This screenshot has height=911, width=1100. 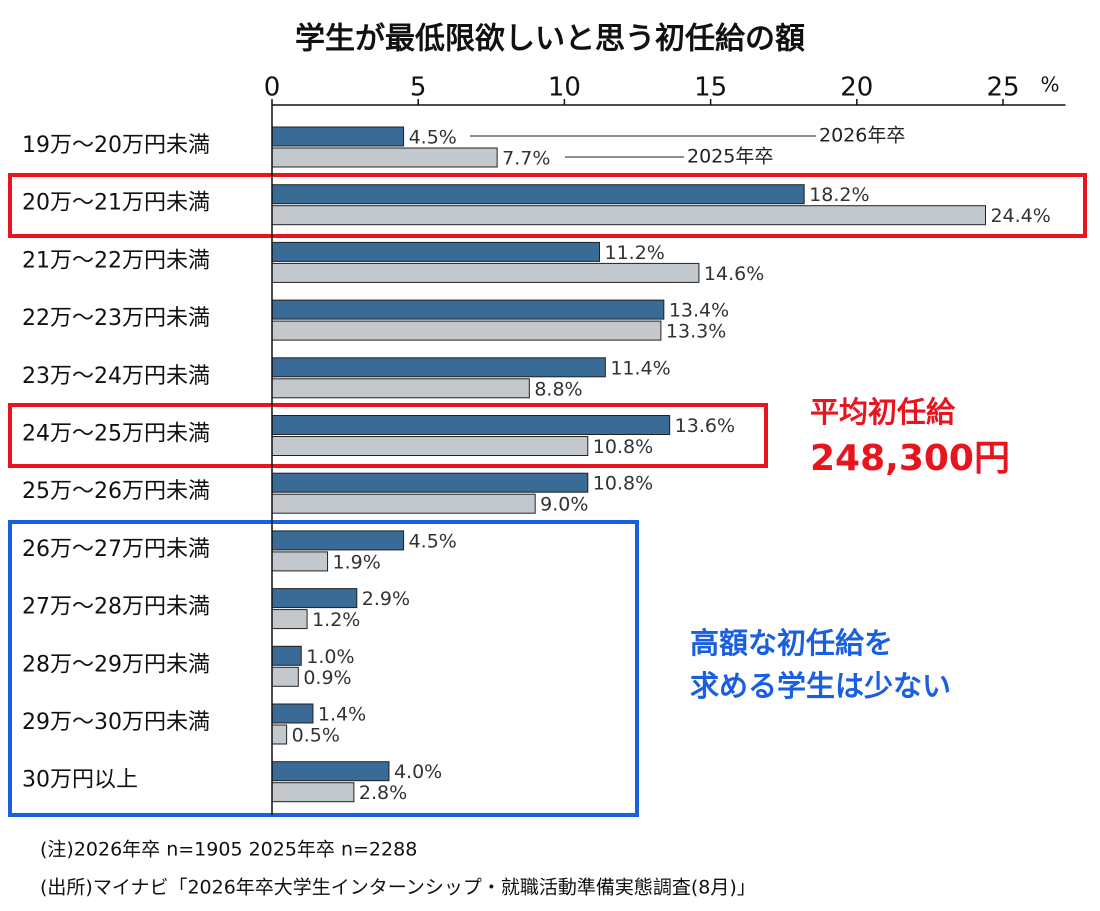 I want to click on y-tick-label: 21万〜22万円未満, so click(x=116, y=260).